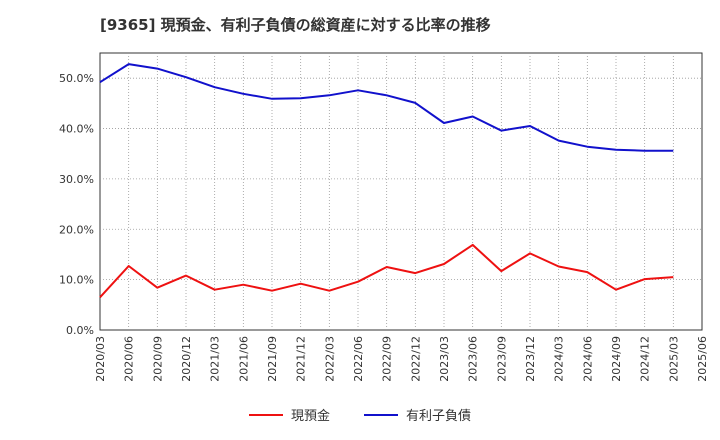 The image size is (720, 440). What do you see at coordinates (215, 359) in the screenshot?
I see `x-tick-label: 2021/03` at bounding box center [215, 359].